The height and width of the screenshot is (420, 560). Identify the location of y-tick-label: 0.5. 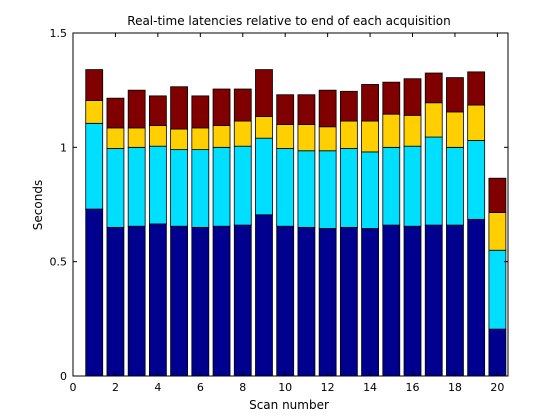
(59, 262).